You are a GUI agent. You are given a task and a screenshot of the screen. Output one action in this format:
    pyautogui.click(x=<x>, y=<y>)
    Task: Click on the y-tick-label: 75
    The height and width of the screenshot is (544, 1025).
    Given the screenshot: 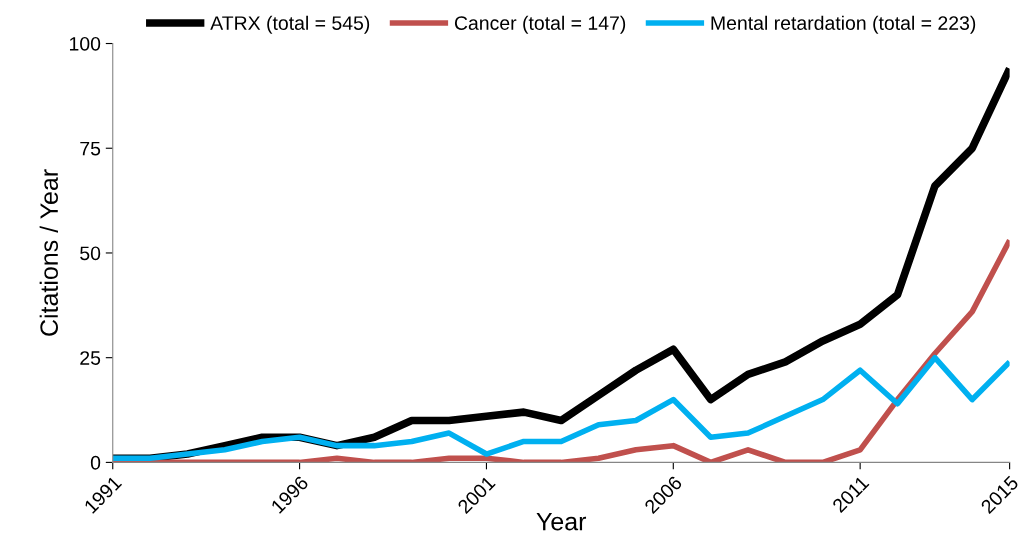 What is the action you would take?
    pyautogui.click(x=90, y=148)
    